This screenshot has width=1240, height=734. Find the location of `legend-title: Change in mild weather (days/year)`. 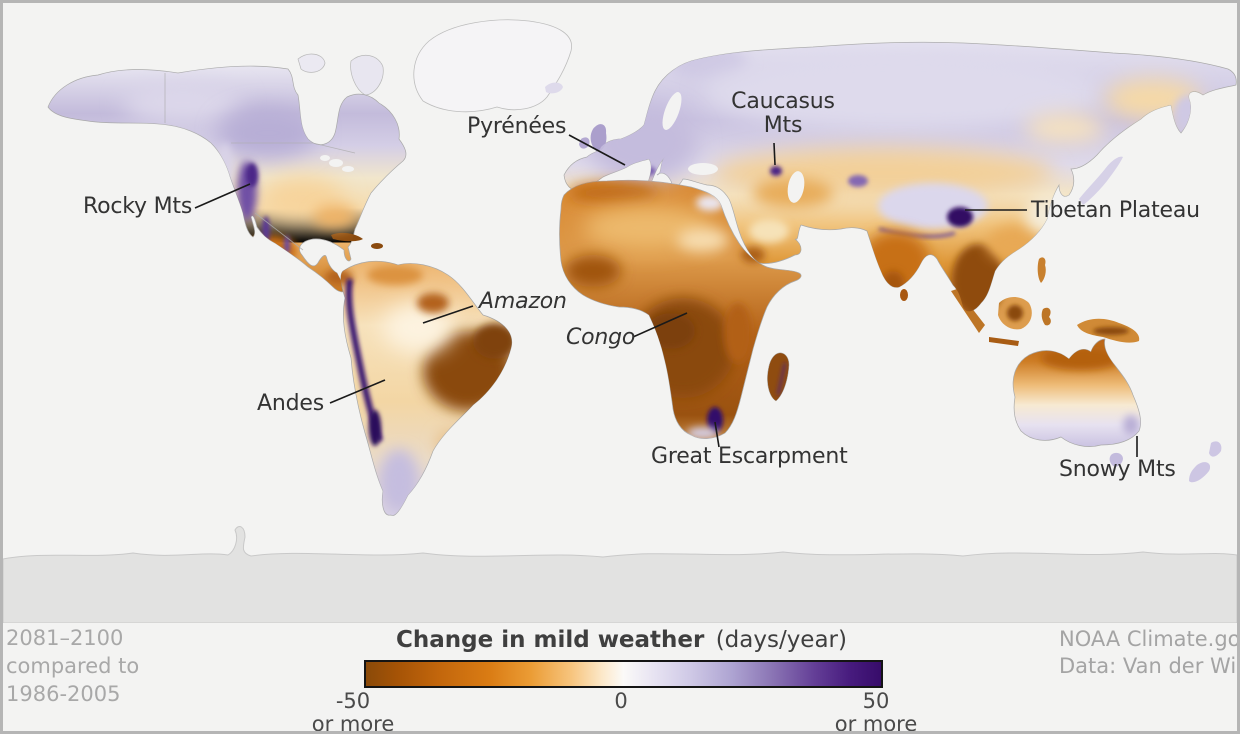

legend-title: Change in mild weather (days/year) is located at coordinates (621, 640).